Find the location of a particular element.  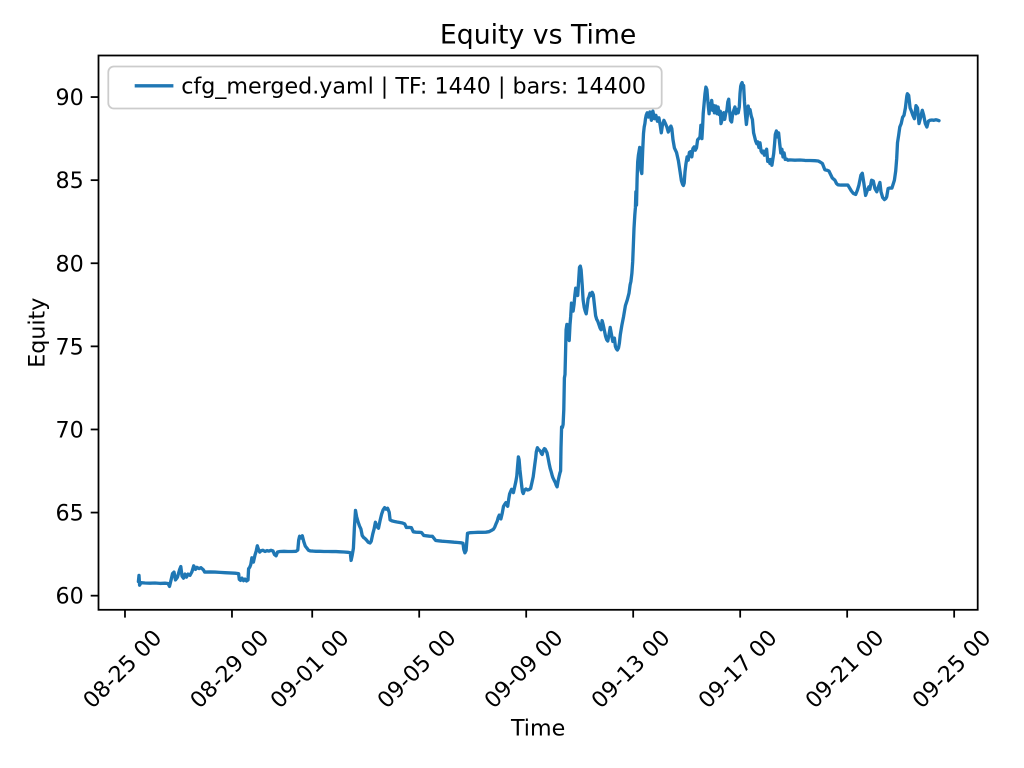

legend-box is located at coordinates (385, 87).